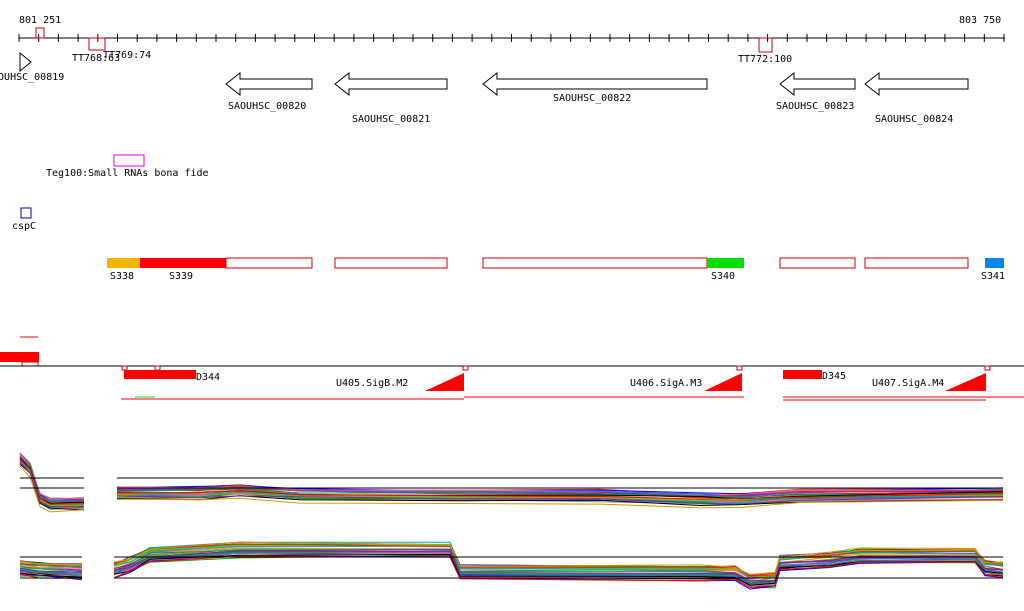 The height and width of the screenshot is (611, 1024). I want to click on segment-label: S338, so click(122, 276).